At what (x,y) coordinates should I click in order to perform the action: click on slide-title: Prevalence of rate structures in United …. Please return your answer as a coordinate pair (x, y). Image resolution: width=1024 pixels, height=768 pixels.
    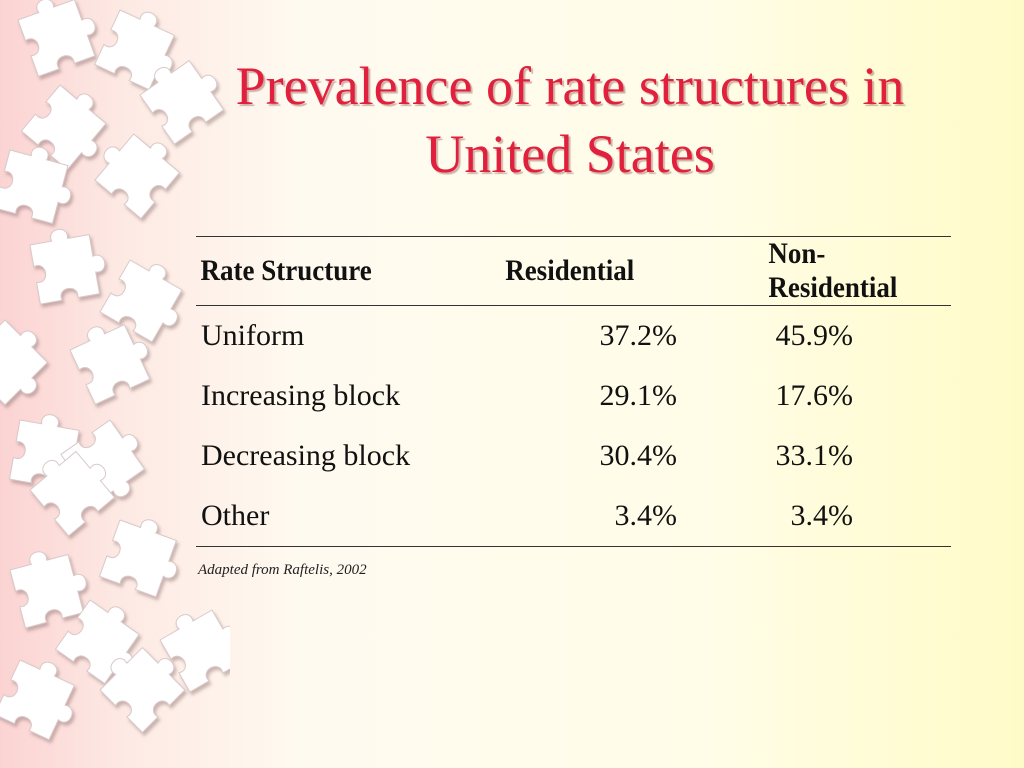
    Looking at the image, I should click on (570, 120).